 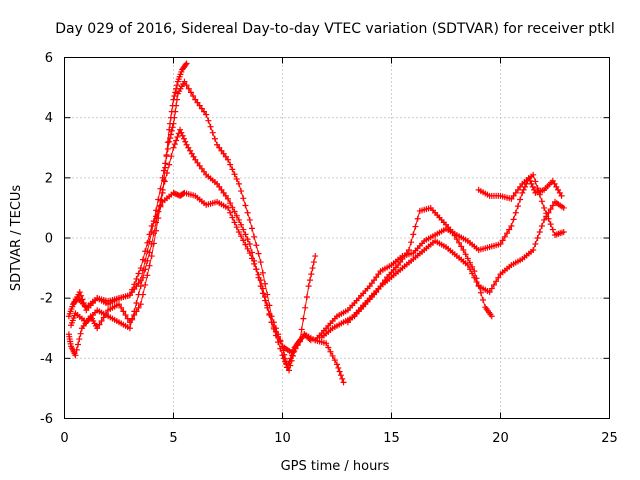 I want to click on y-axis-label: SDTVAR / TECUs, so click(x=16, y=238).